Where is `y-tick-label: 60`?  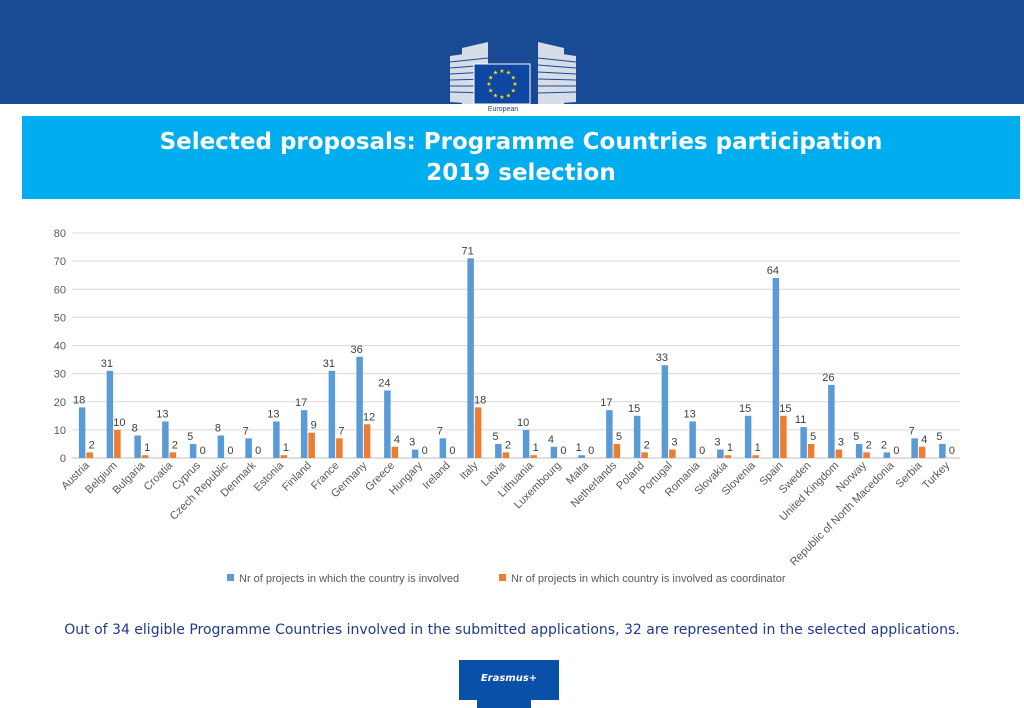 y-tick-label: 60 is located at coordinates (60, 290).